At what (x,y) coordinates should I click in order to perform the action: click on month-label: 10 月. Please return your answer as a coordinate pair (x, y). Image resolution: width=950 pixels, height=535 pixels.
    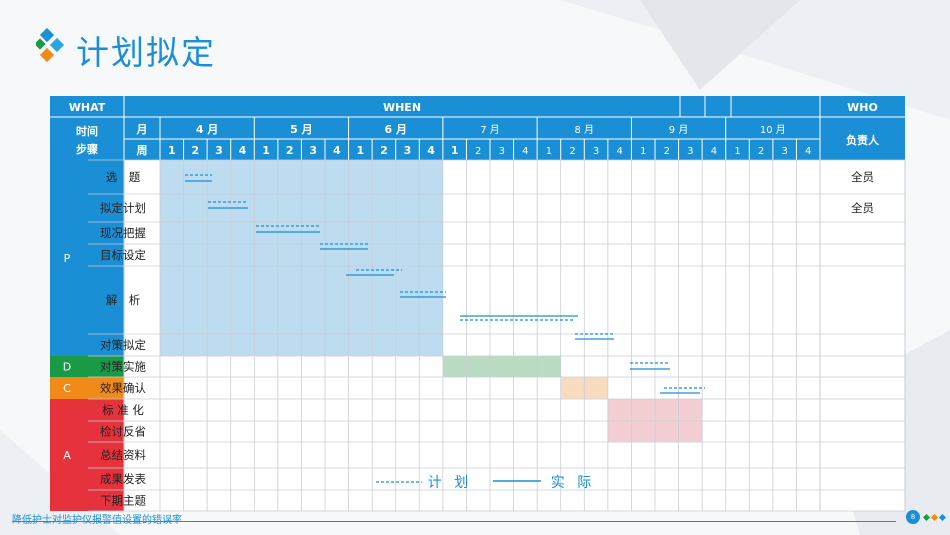
    Looking at the image, I should click on (773, 130).